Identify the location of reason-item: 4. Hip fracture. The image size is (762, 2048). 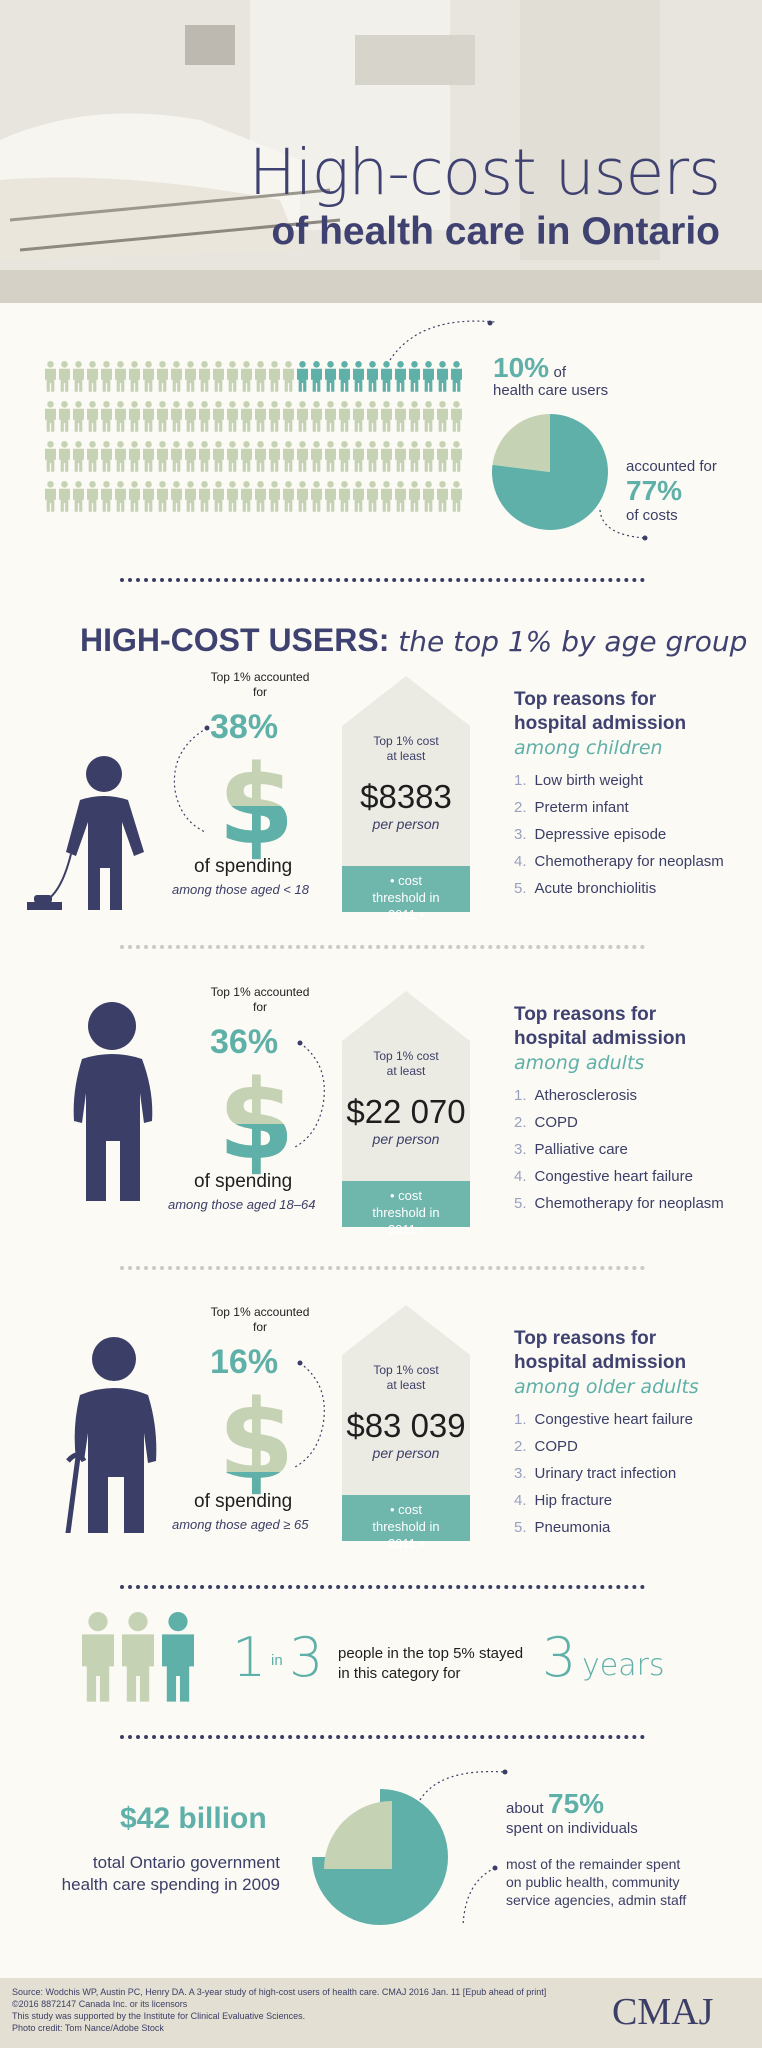
(563, 1500).